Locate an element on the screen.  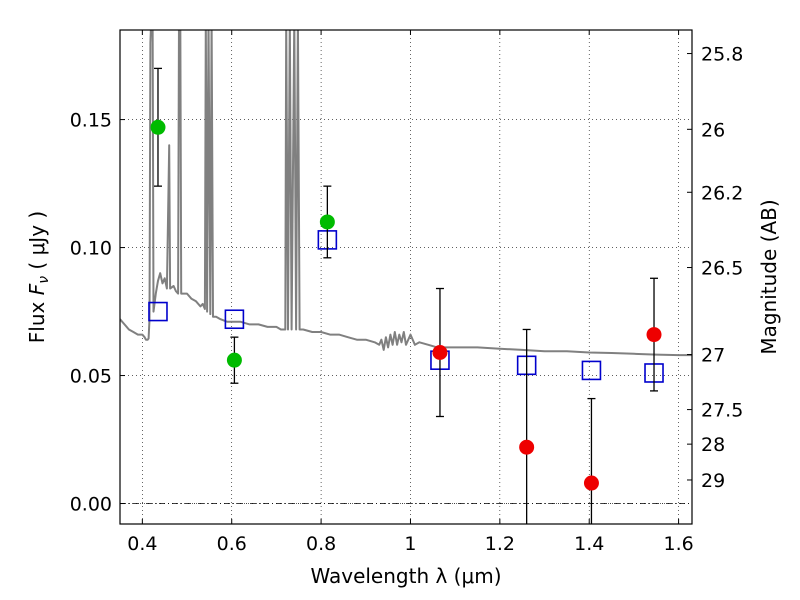
y2-tick-label: 26.2 is located at coordinates (722, 193).